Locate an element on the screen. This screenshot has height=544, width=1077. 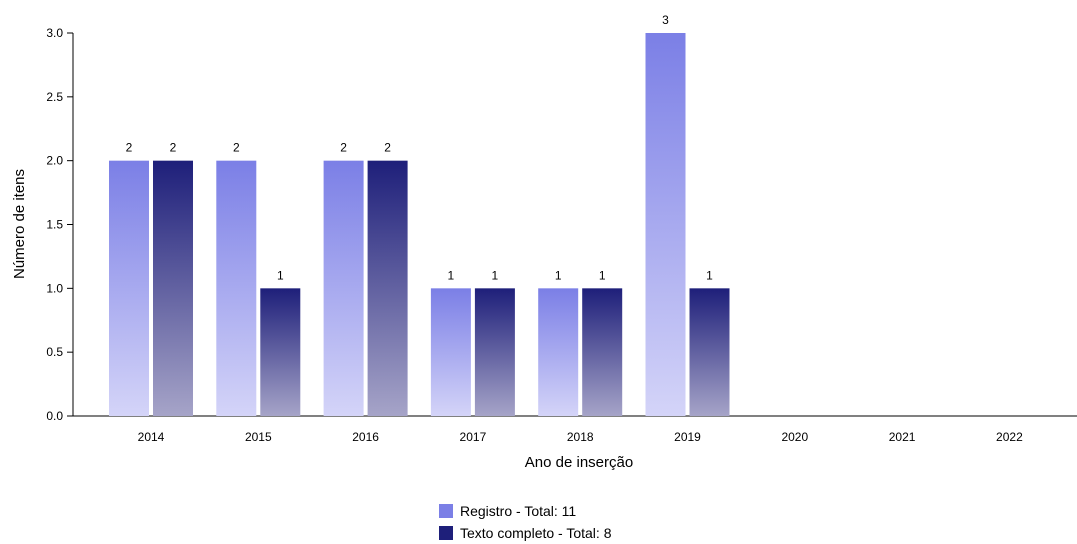
bar-texto-completo-2015 is located at coordinates (280, 352).